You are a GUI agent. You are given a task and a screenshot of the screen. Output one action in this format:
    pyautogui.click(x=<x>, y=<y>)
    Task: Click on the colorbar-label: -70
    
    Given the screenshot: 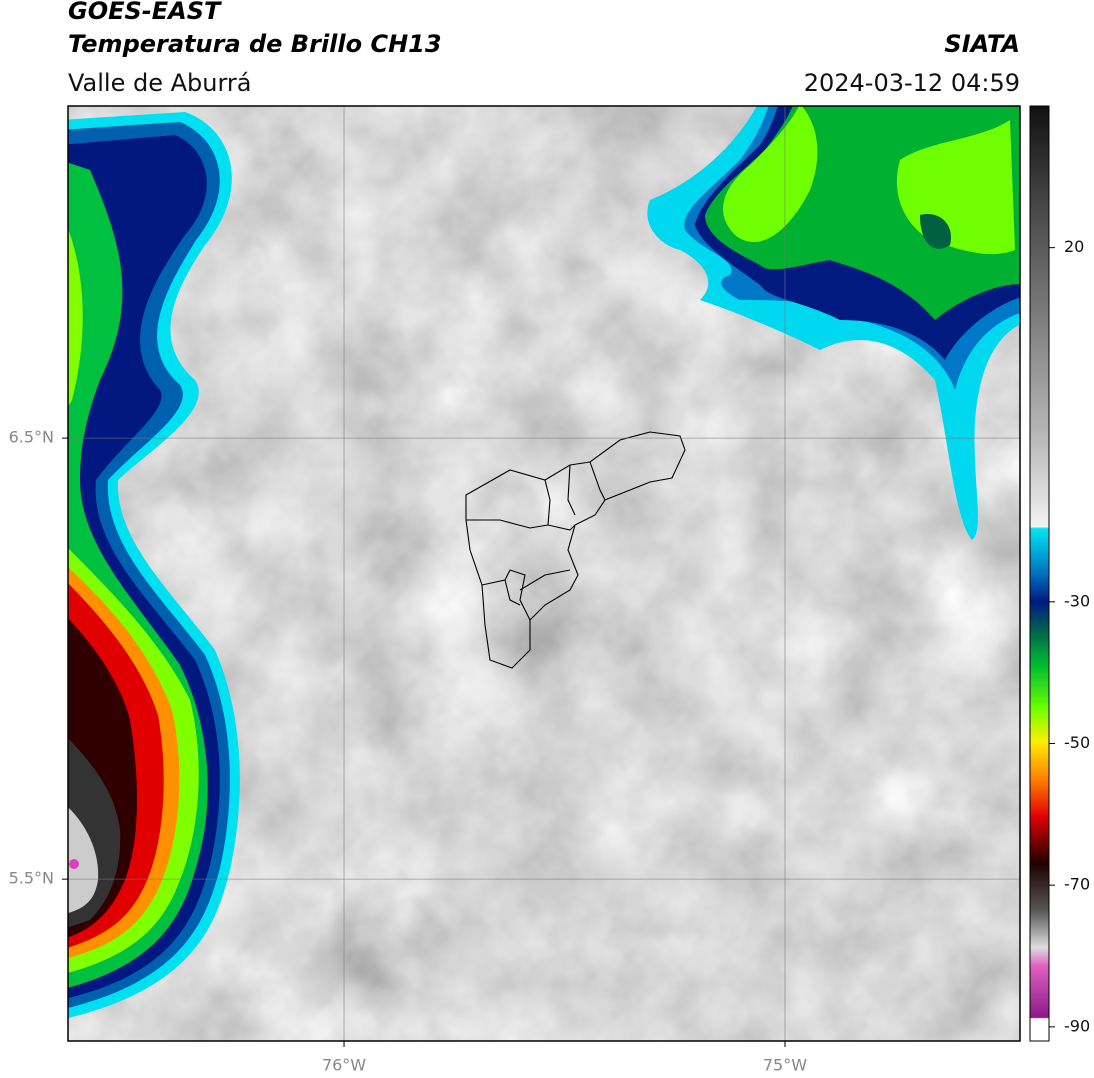 What is the action you would take?
    pyautogui.click(x=1077, y=884)
    